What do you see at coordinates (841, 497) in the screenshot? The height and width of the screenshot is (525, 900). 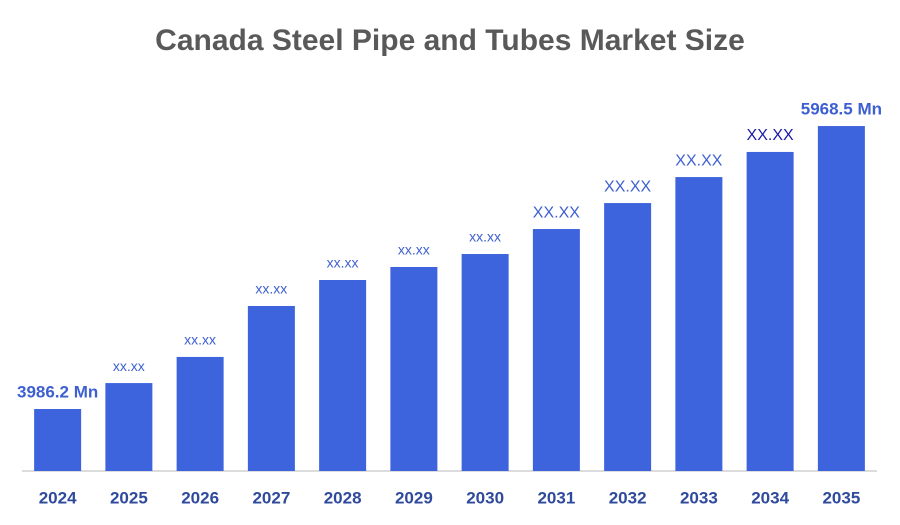 I see `x-tick-label: 2035` at bounding box center [841, 497].